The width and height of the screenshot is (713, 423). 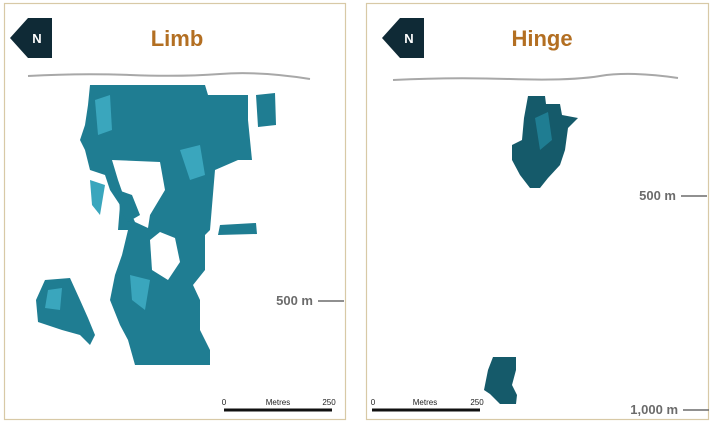 I want to click on panel-title: Limb, so click(x=177, y=38).